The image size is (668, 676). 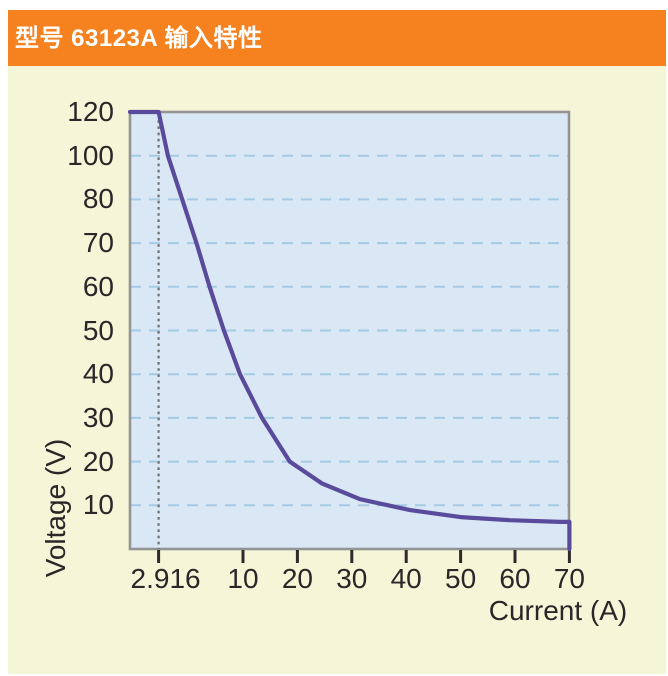 I want to click on panel-header: 型号 63123A 输入特性, so click(x=337, y=38).